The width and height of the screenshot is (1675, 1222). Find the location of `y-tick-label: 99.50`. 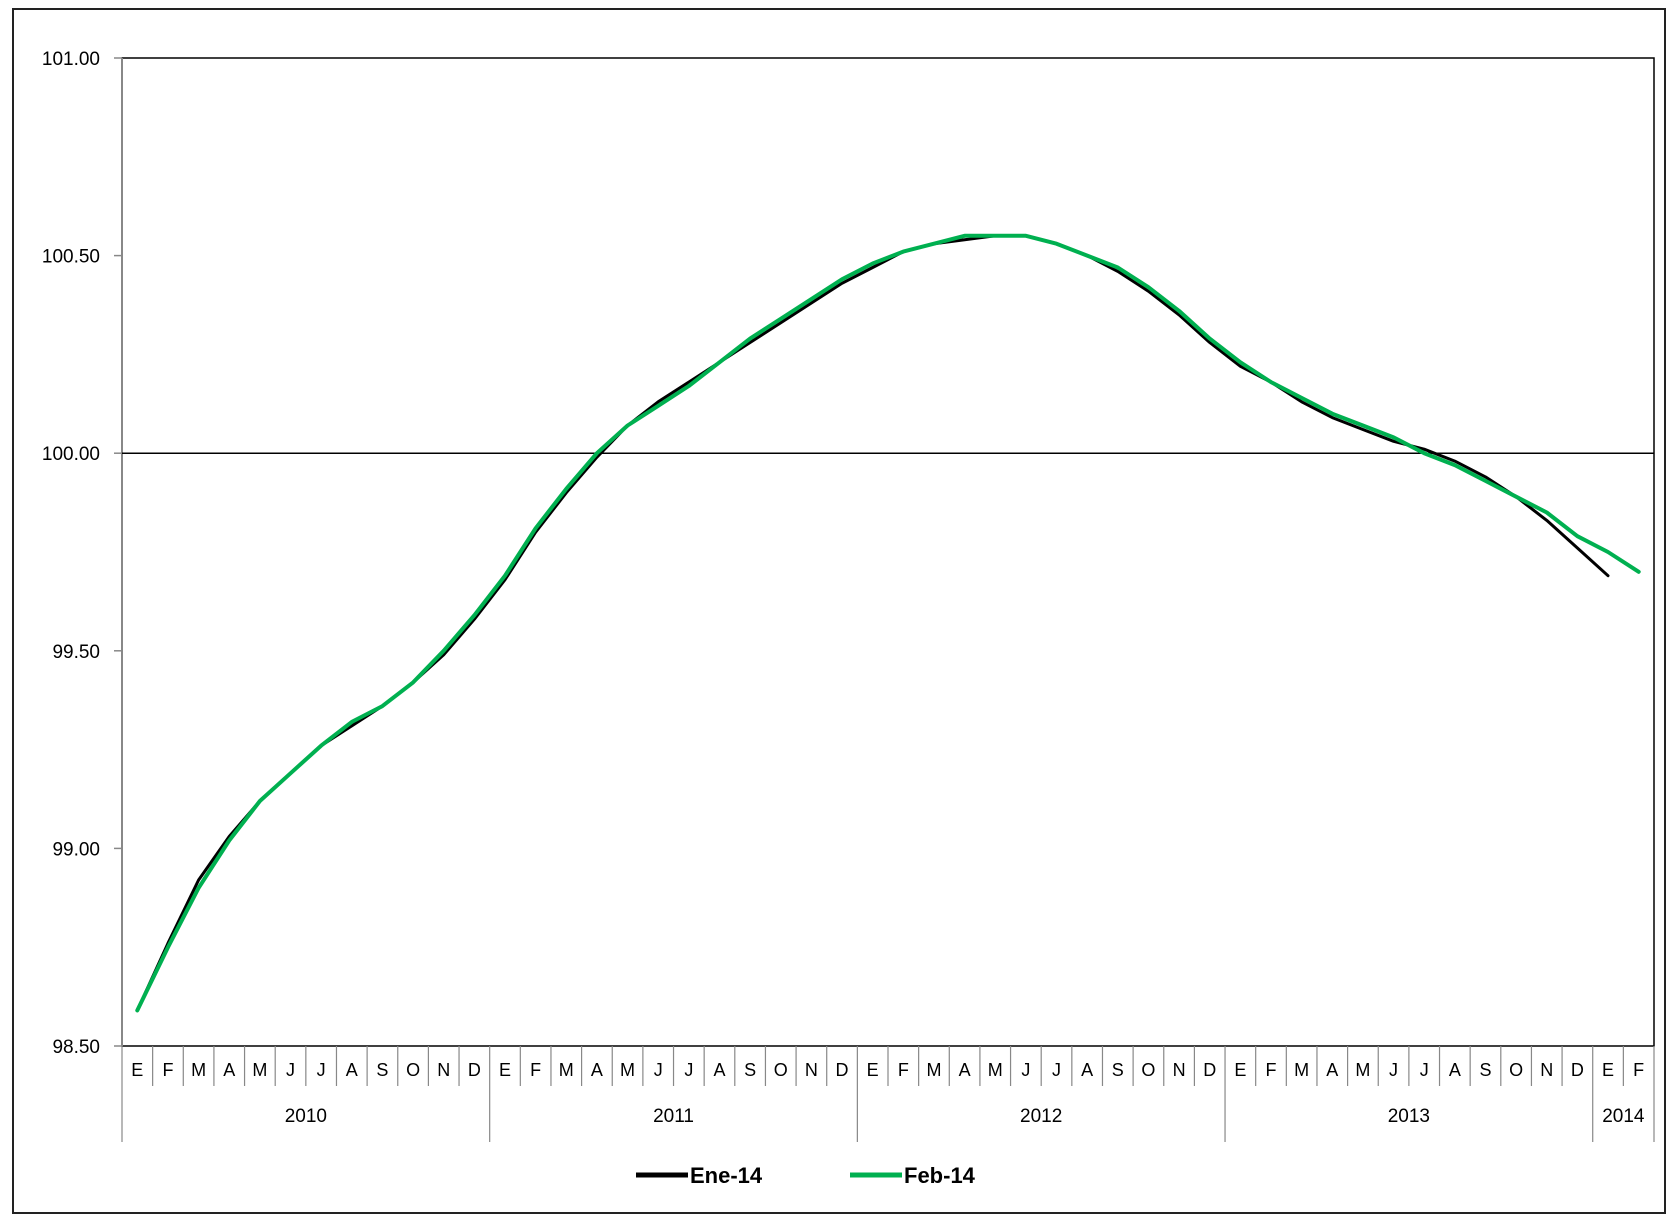

y-tick-label: 99.50 is located at coordinates (76, 652).